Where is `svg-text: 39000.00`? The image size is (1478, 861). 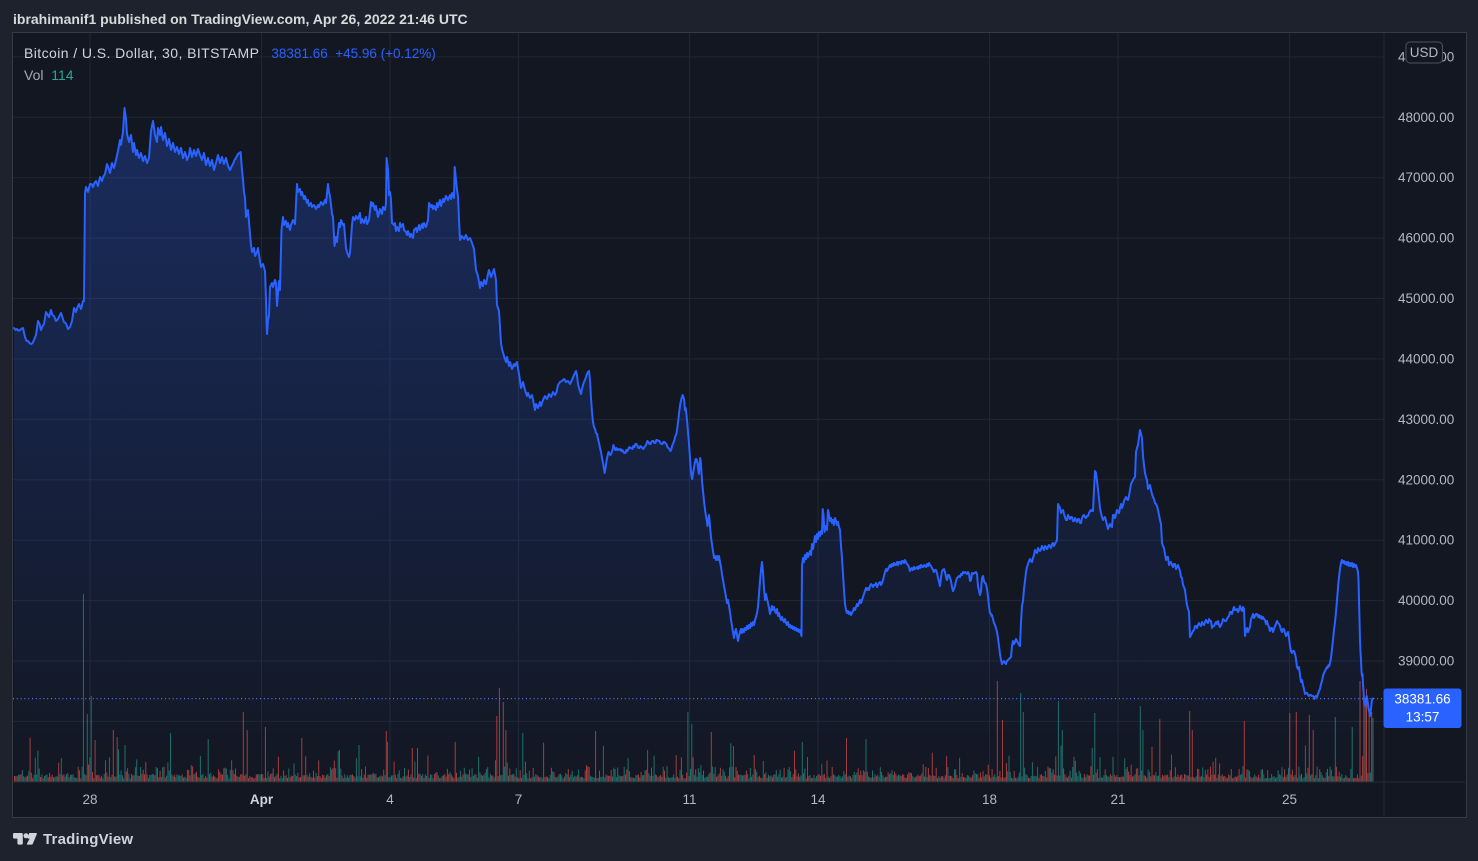 svg-text: 39000.00 is located at coordinates (1426, 661).